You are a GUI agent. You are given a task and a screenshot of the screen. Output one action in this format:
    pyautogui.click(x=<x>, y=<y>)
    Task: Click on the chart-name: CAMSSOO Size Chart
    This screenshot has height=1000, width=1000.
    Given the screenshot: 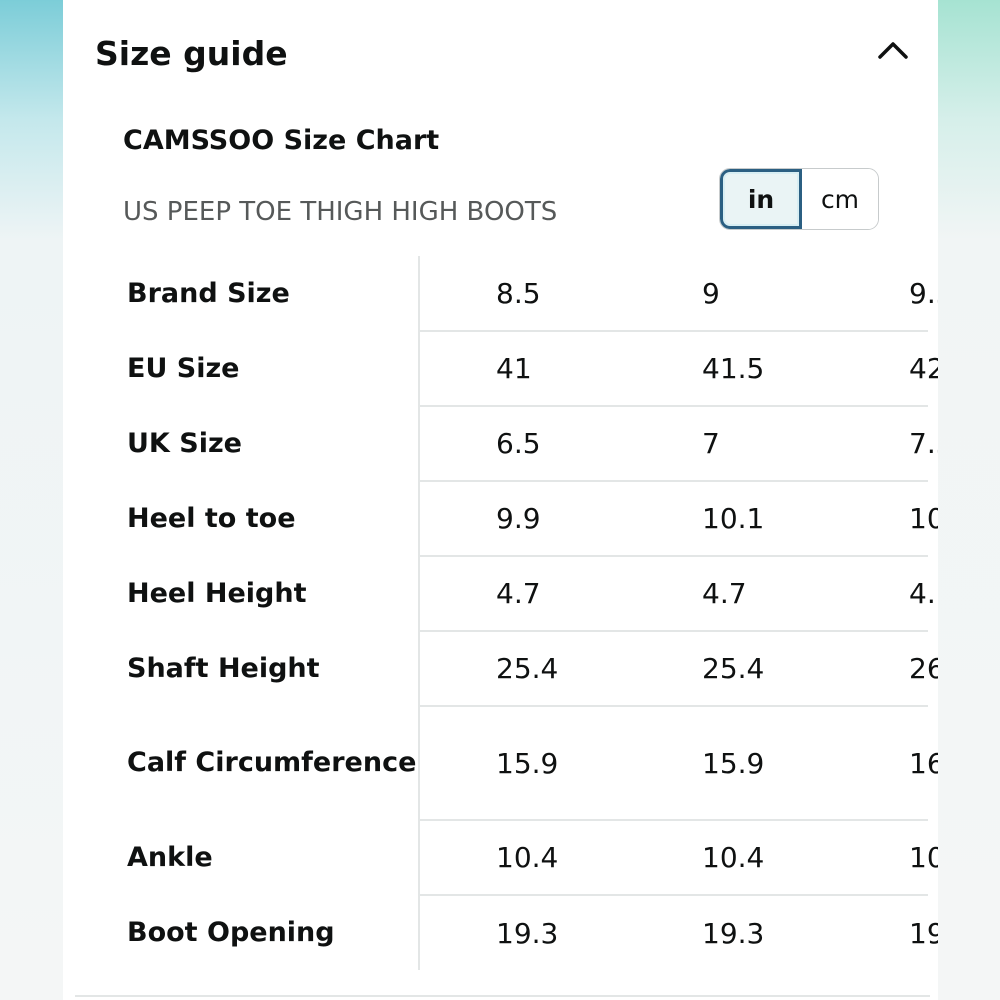 What is the action you would take?
    pyautogui.click(x=281, y=140)
    